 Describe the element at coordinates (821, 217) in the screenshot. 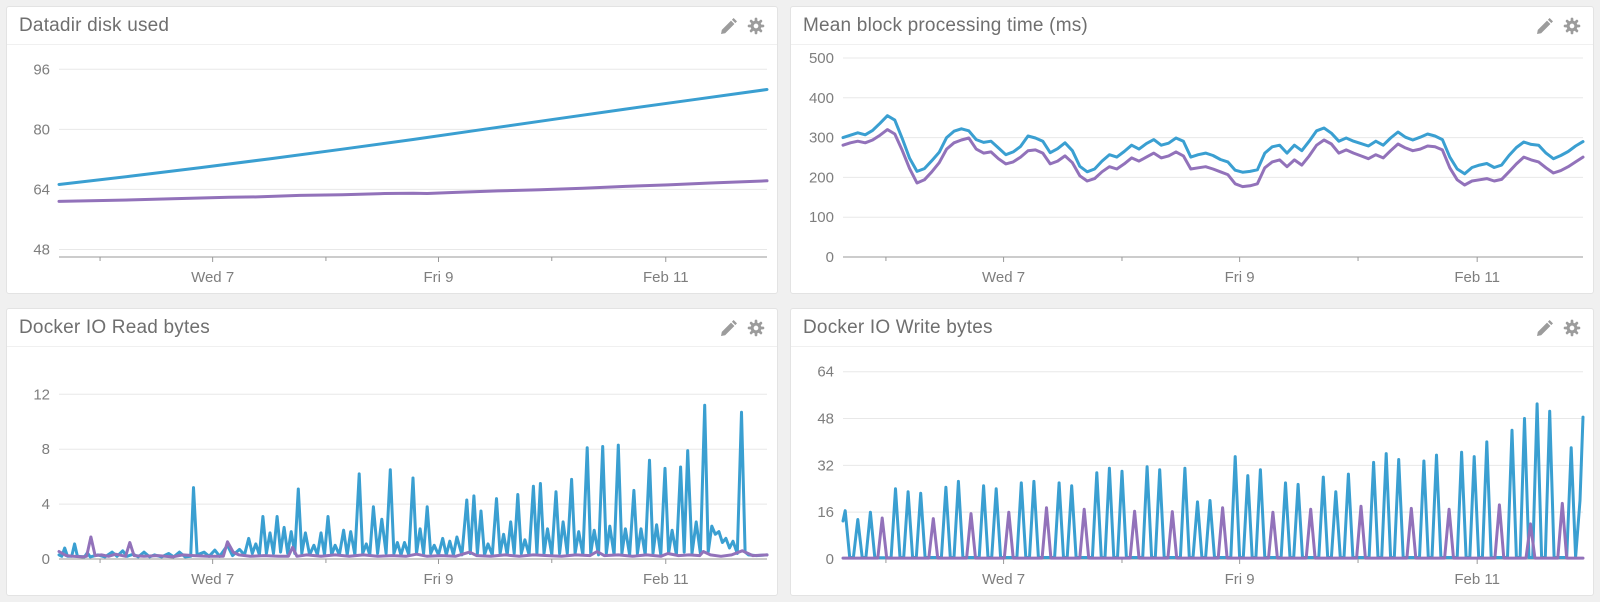

I see `svg-text: 100` at that location.